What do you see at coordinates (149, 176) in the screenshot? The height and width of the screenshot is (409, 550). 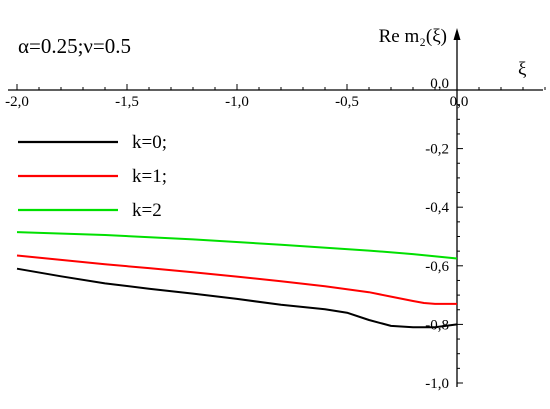 I see `legend-label: k=1;` at bounding box center [149, 176].